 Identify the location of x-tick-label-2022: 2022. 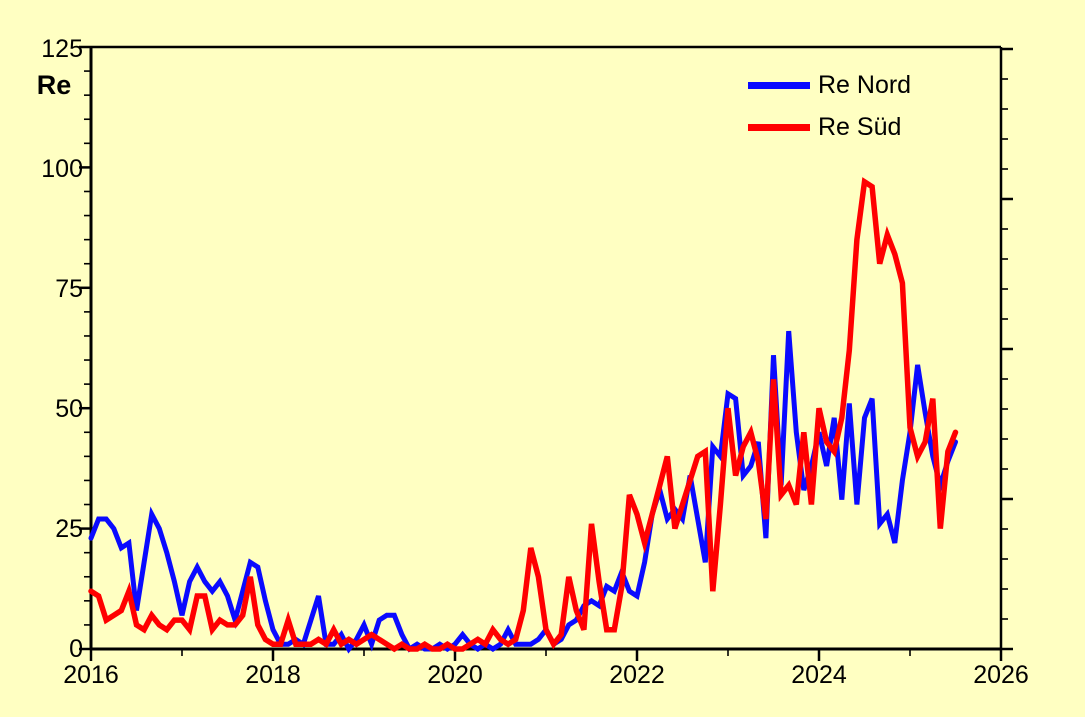
(637, 675).